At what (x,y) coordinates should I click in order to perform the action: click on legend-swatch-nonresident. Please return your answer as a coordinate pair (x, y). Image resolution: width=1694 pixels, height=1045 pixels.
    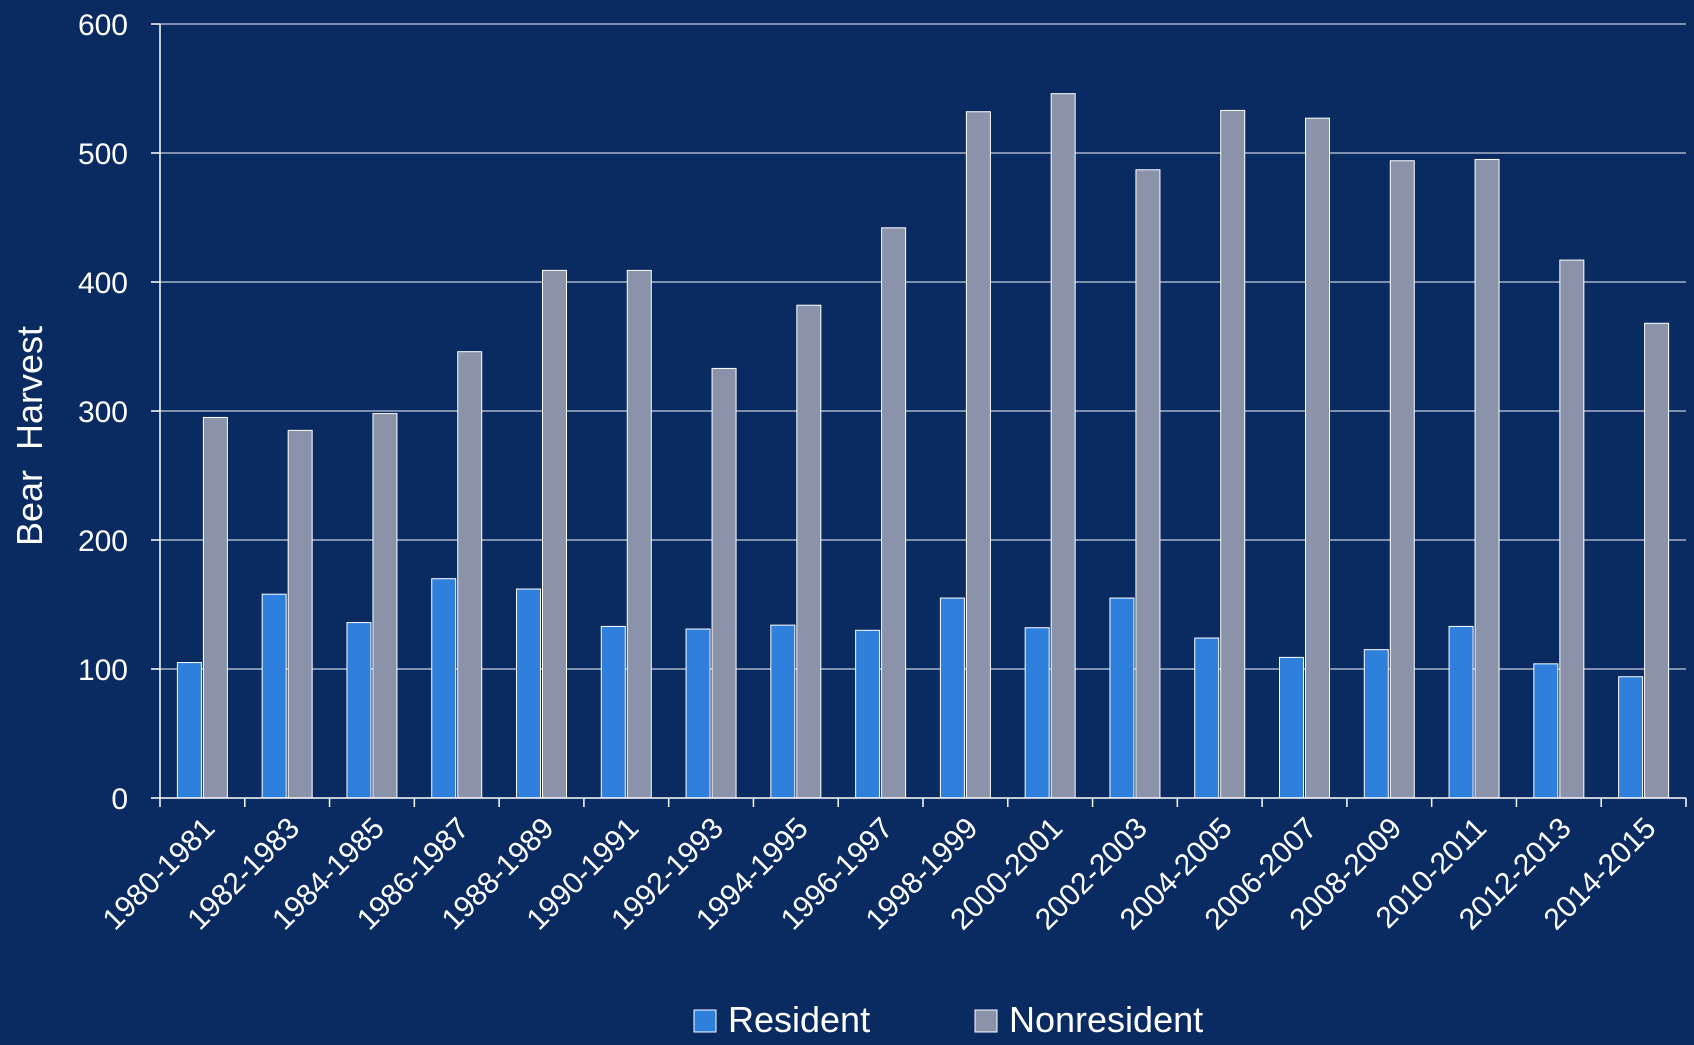
    Looking at the image, I should click on (986, 1021).